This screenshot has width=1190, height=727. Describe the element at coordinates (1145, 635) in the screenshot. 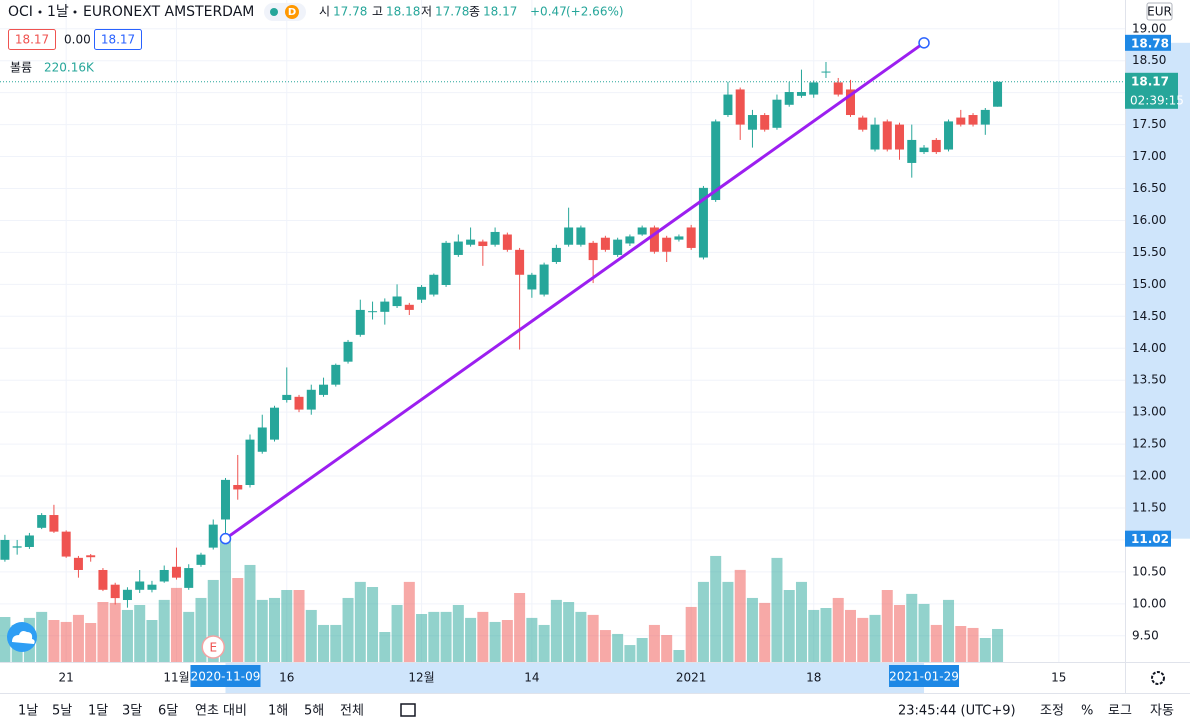

I see `y-tick-label: 9.50` at that location.